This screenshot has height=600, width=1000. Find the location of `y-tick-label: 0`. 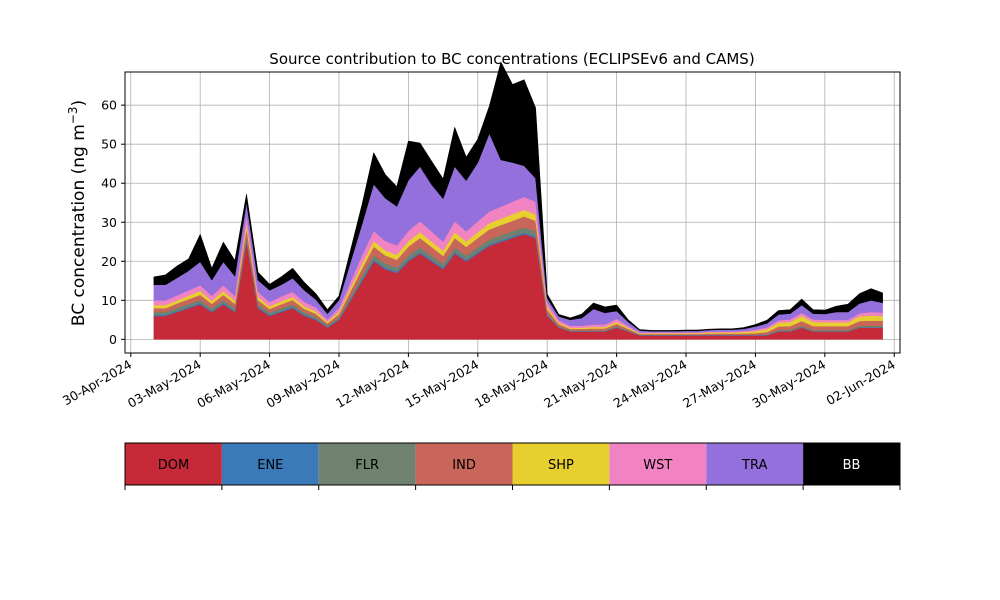

y-tick-label: 0 is located at coordinates (113, 339).